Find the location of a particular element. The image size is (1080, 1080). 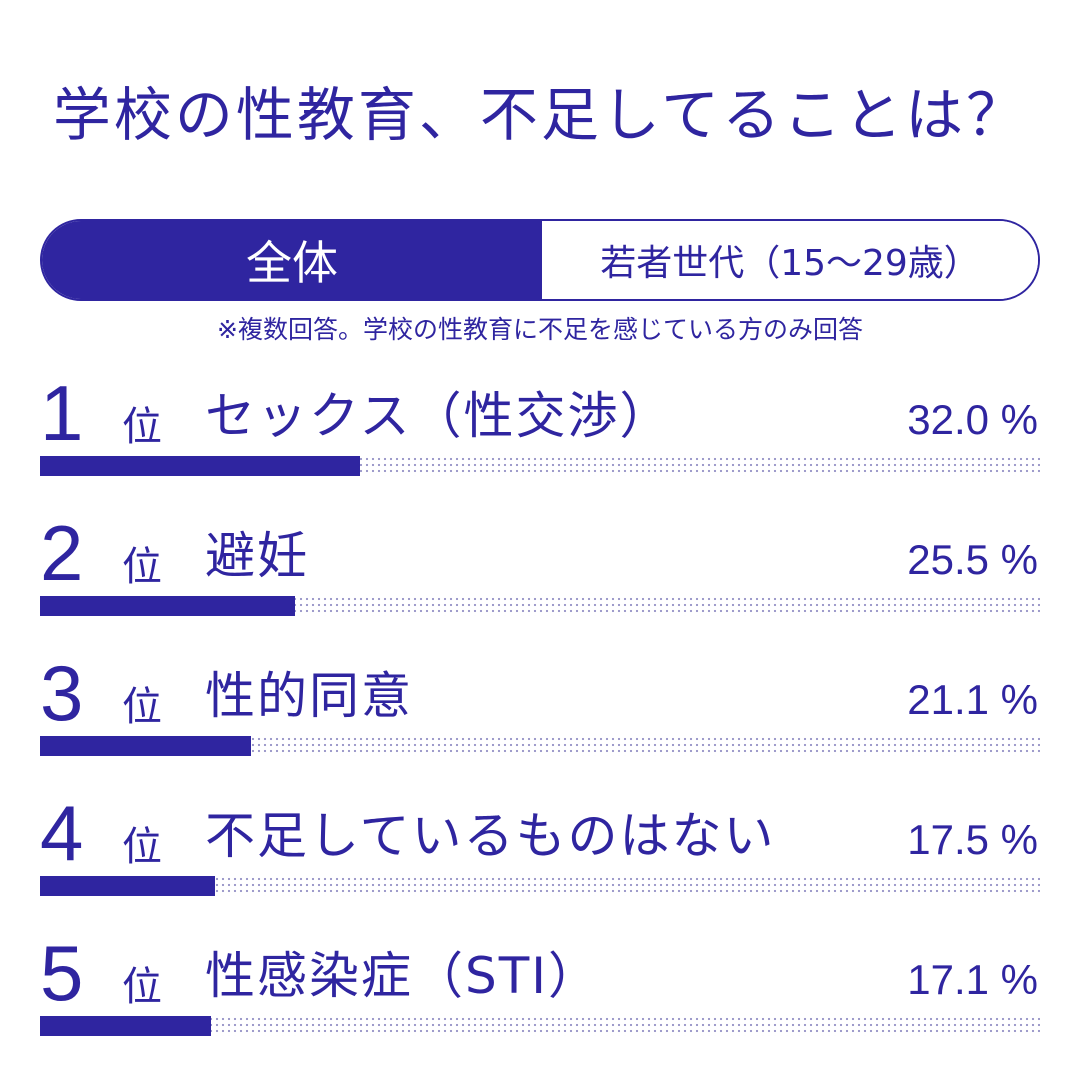

chart-title: 学校の性教育、不足してることは？ is located at coordinates (540, 115).